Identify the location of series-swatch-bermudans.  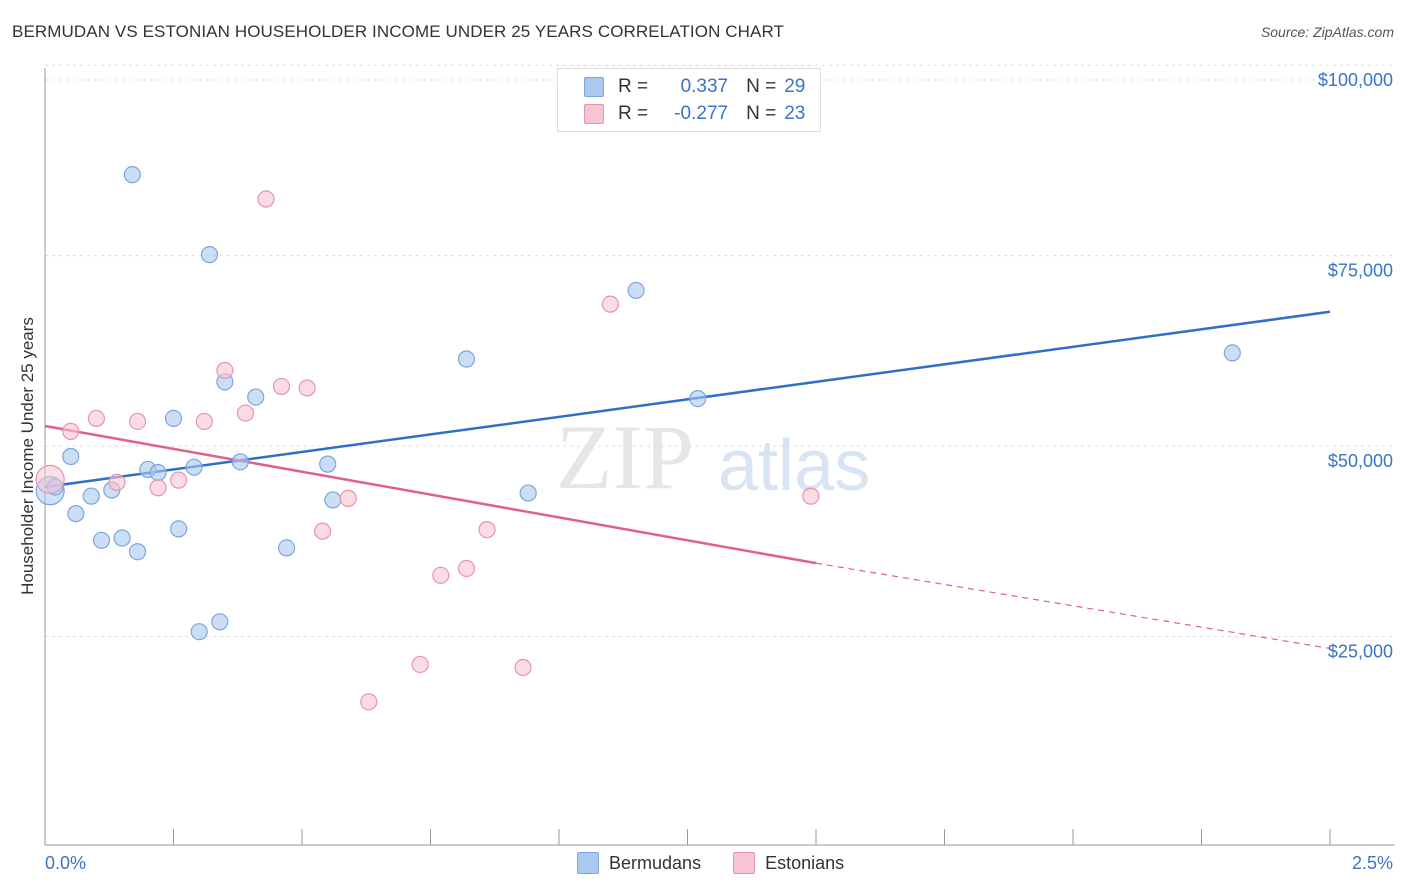
(588, 863).